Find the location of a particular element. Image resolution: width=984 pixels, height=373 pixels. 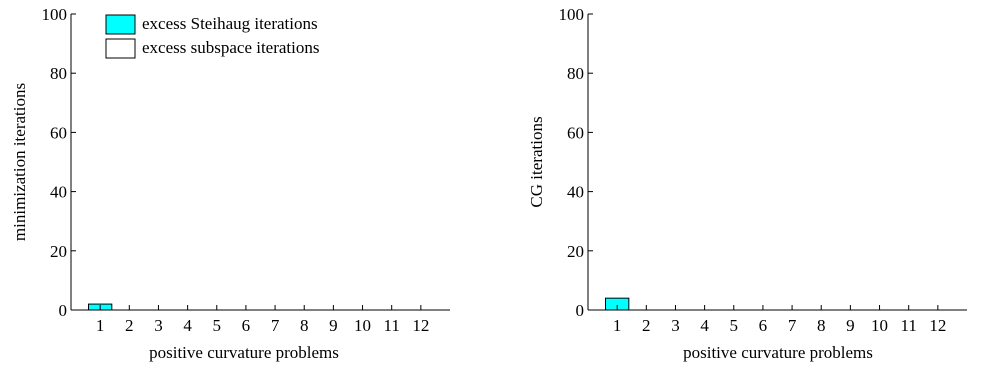

right-x-tick-label-3: 3 is located at coordinates (675, 325).